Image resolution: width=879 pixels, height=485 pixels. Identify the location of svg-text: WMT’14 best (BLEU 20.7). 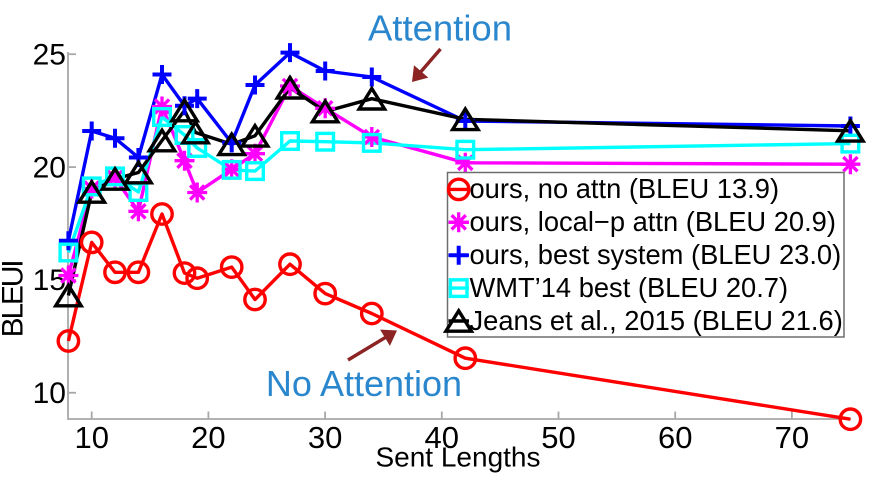
(629, 287).